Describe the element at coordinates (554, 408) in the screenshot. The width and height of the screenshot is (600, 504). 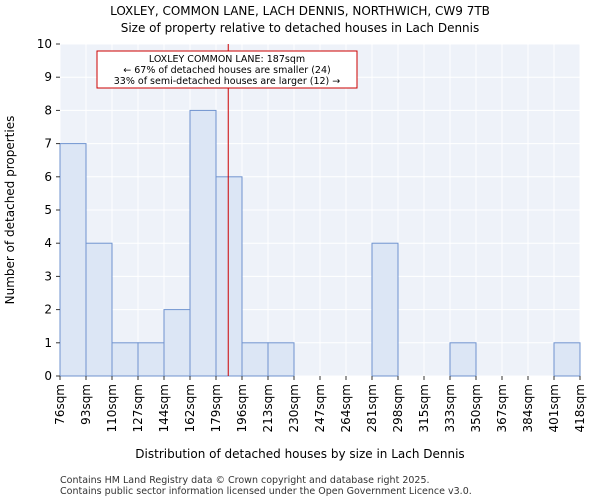
I see `x-tick-label: 401sqm` at that location.